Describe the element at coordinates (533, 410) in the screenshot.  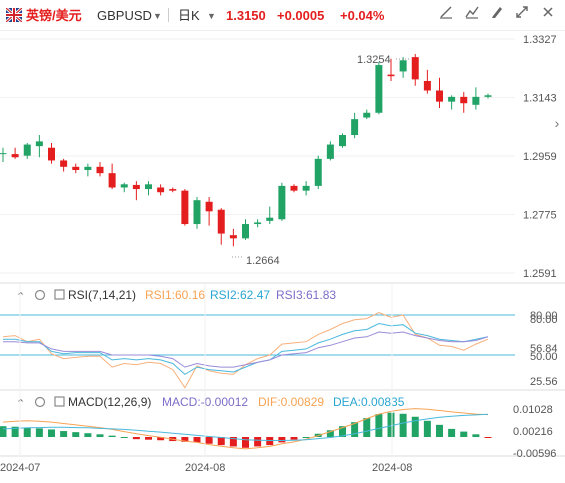
I see `macd-tick-label: 0.01028` at that location.